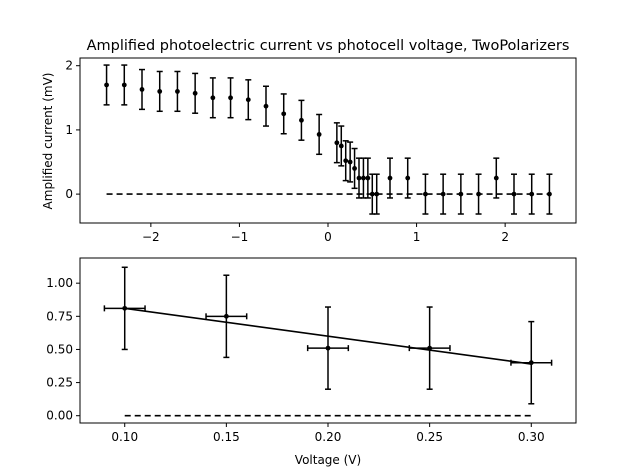  I want to click on bottom-plot-x-tick-label: 0.20, so click(328, 437).